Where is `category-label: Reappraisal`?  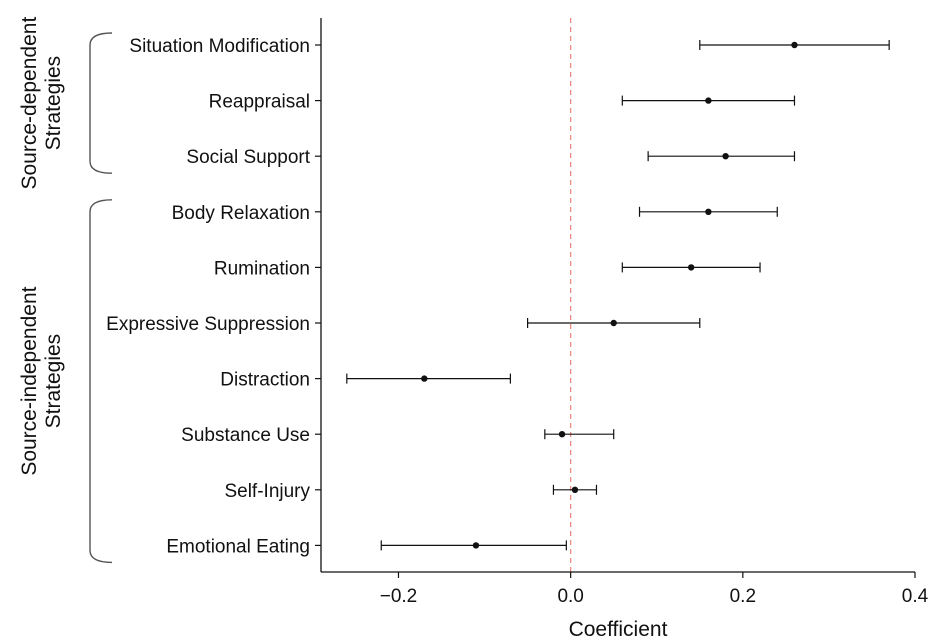
category-label: Reappraisal is located at coordinates (259, 102).